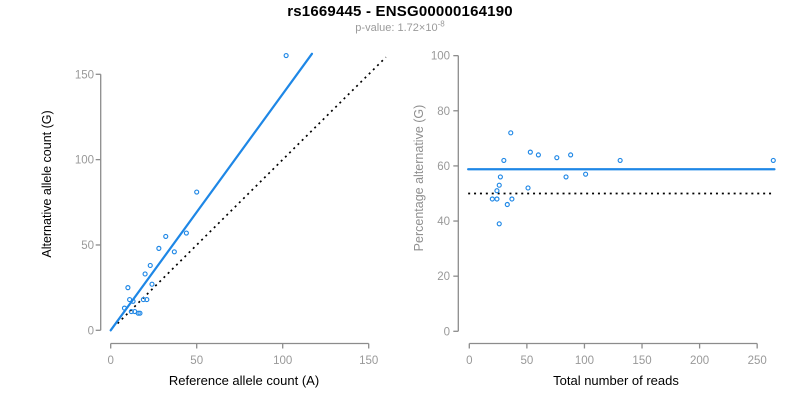 This screenshot has height=400, width=800. What do you see at coordinates (47, 183) in the screenshot?
I see `y-axis-title: Alternative allele count (G)` at bounding box center [47, 183].